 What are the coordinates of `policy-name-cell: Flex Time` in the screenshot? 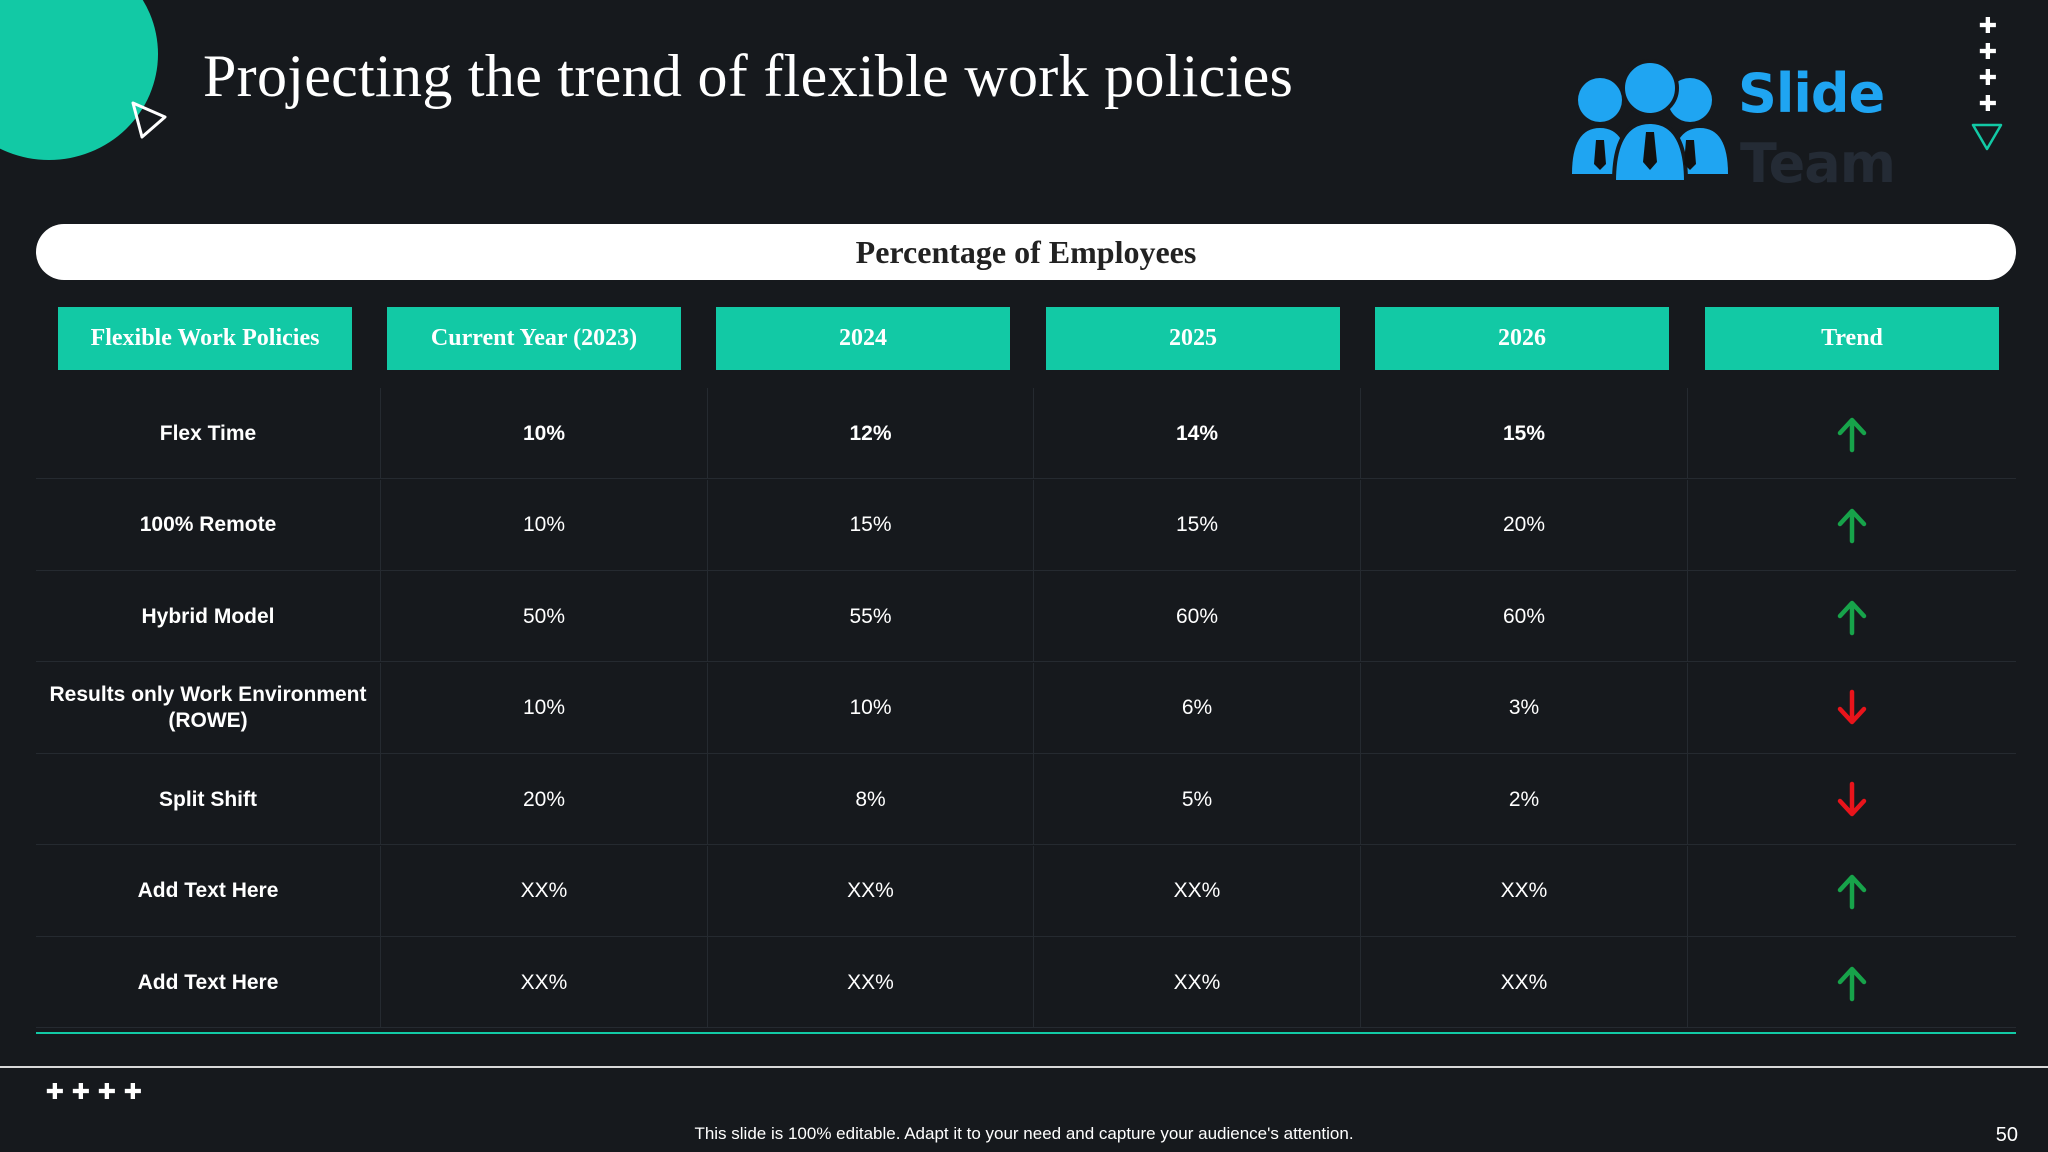 It's located at (208, 433).